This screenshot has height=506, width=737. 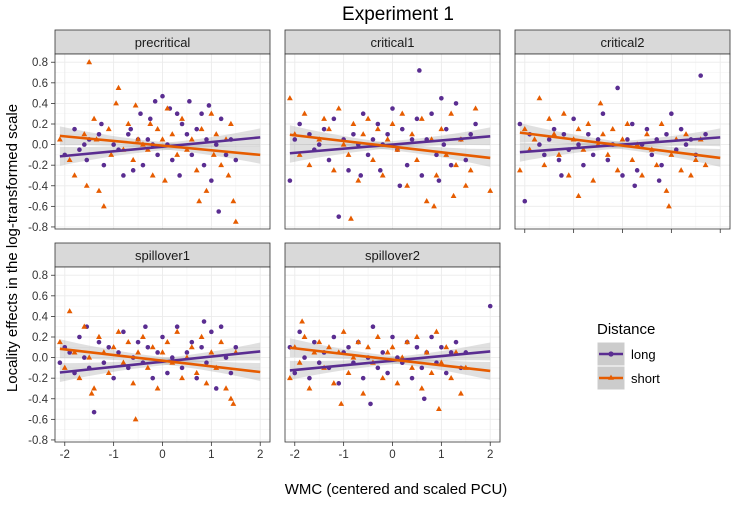 I want to click on fit-line-short, so click(x=390, y=359).